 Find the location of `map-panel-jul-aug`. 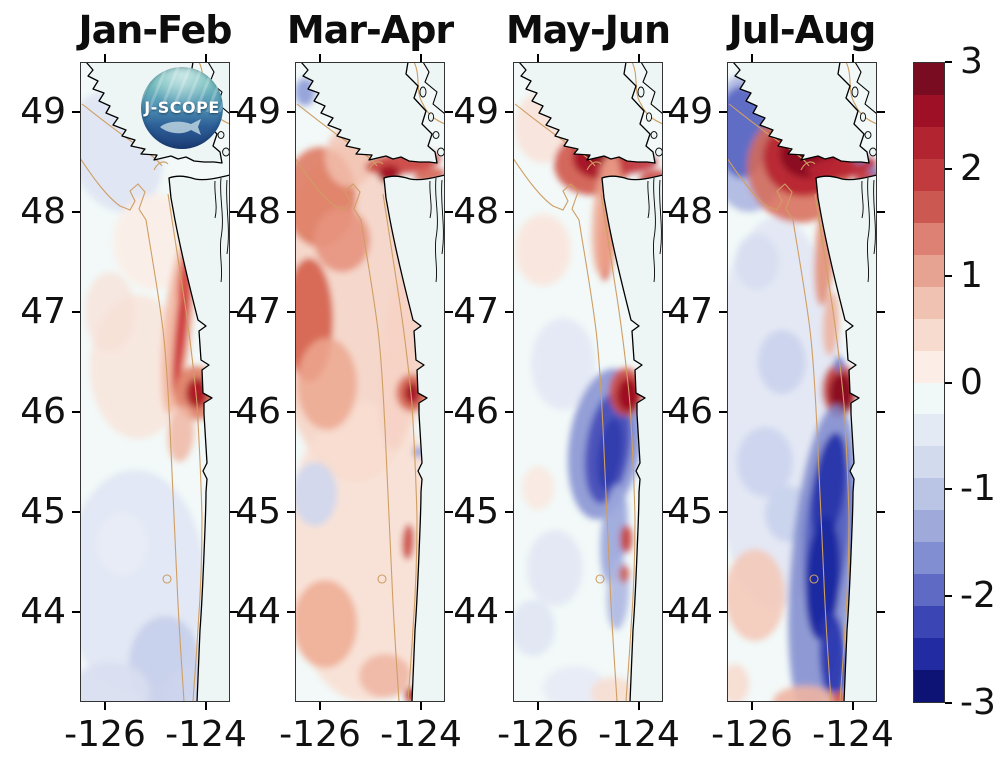

map-panel-jul-aug is located at coordinates (802, 382).